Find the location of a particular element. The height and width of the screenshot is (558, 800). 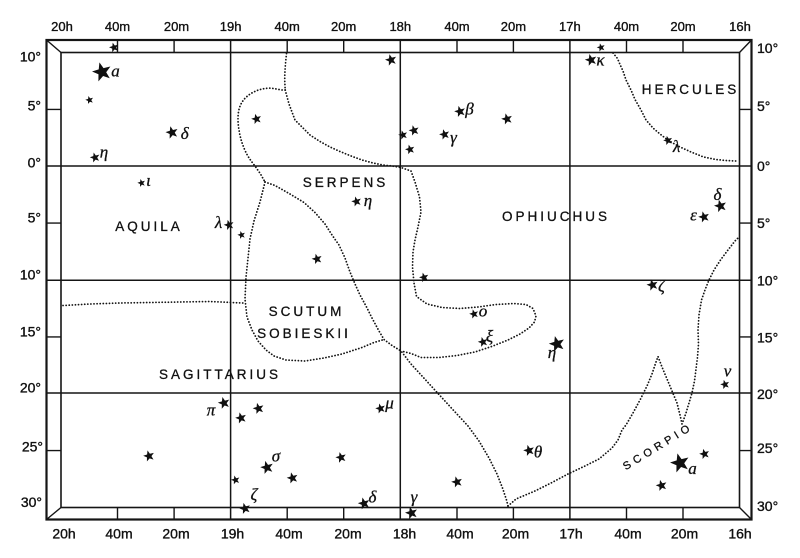

svg-text: OPHIUCHUS is located at coordinates (556, 216).